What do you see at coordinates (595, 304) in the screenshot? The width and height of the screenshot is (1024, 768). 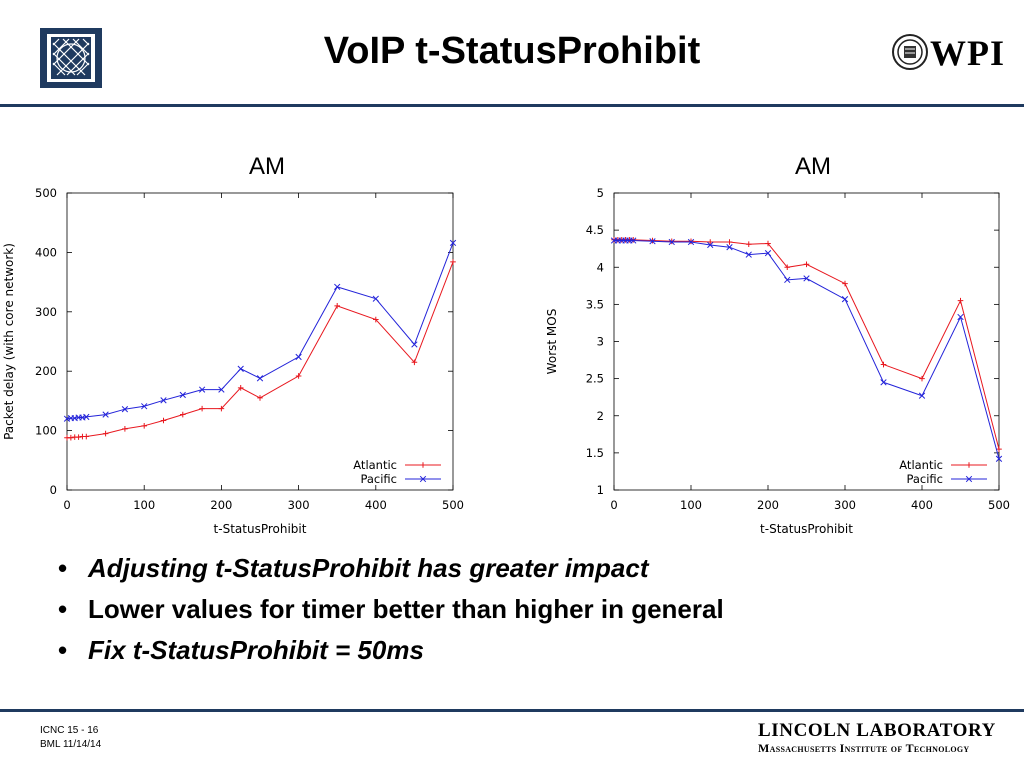 I see `y-tick-label: 3.5` at bounding box center [595, 304].